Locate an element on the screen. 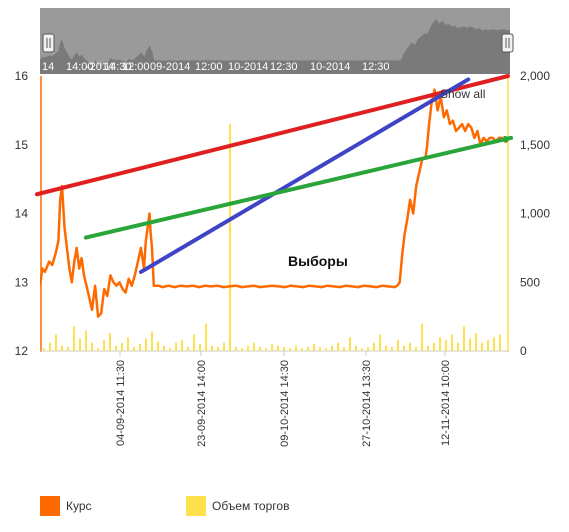  legend-item-volume: Объем торгов is located at coordinates (237, 506).